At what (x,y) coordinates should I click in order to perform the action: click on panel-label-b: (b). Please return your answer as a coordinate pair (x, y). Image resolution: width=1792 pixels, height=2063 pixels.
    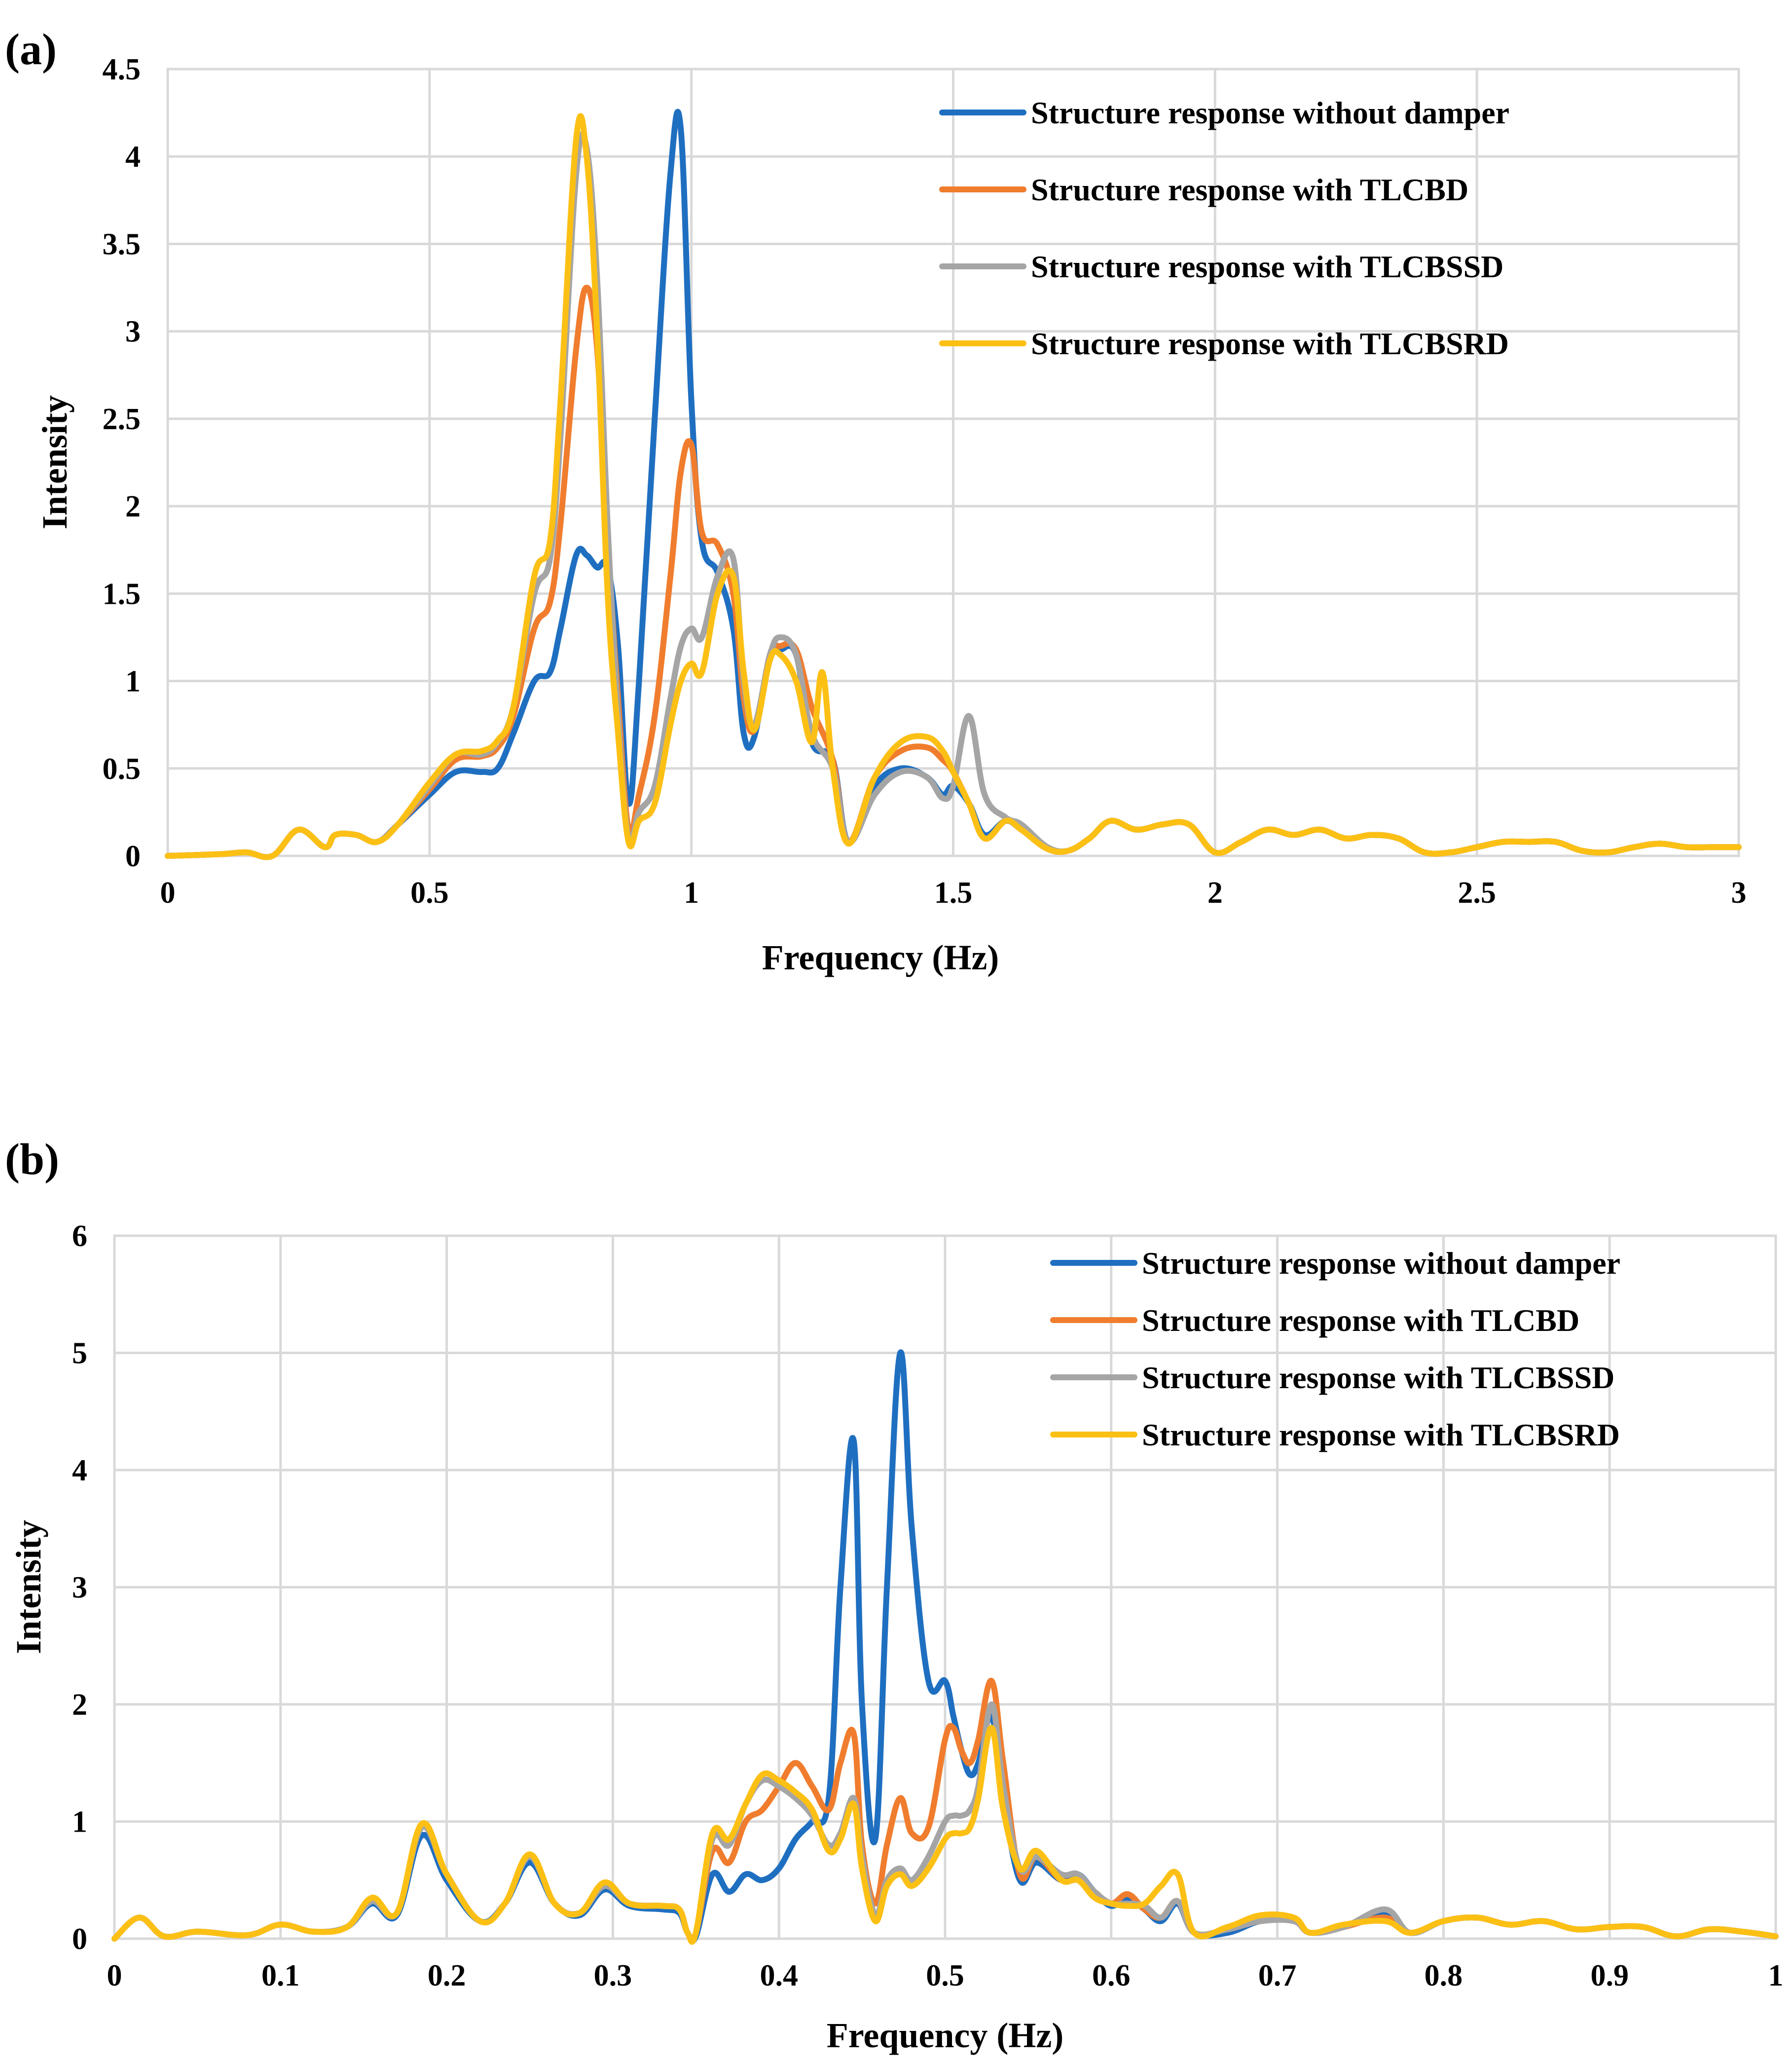
    Looking at the image, I should click on (32, 1159).